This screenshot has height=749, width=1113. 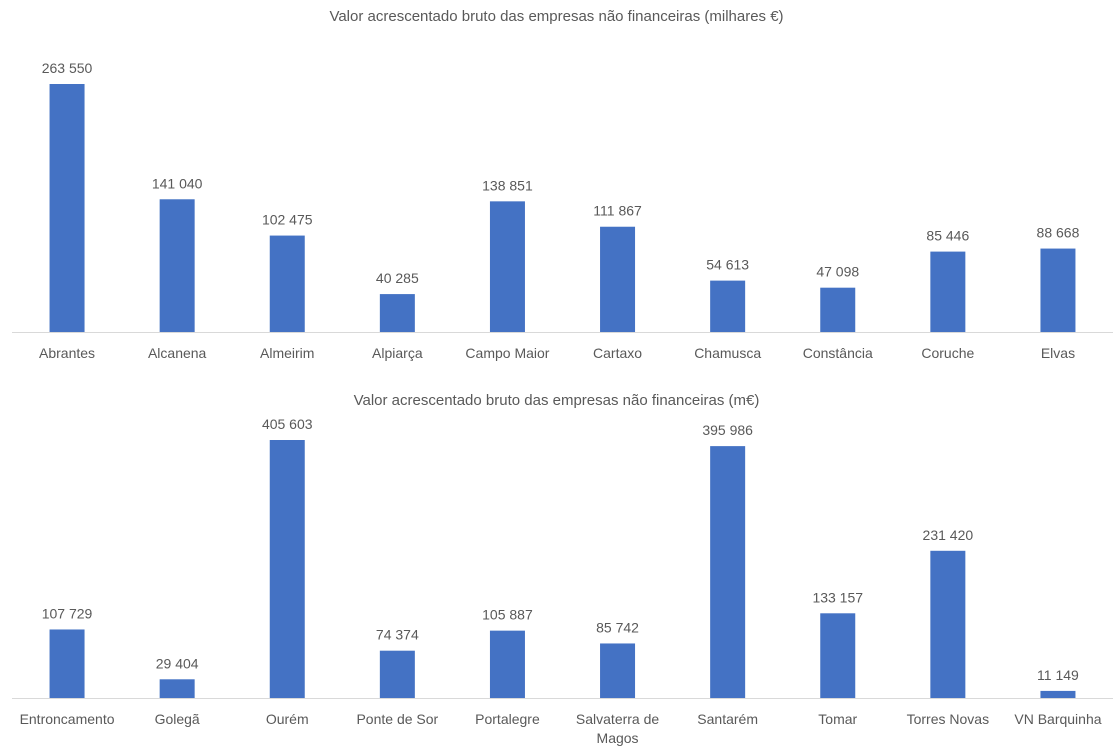 What do you see at coordinates (727, 430) in the screenshot?
I see `data-label: 395 986` at bounding box center [727, 430].